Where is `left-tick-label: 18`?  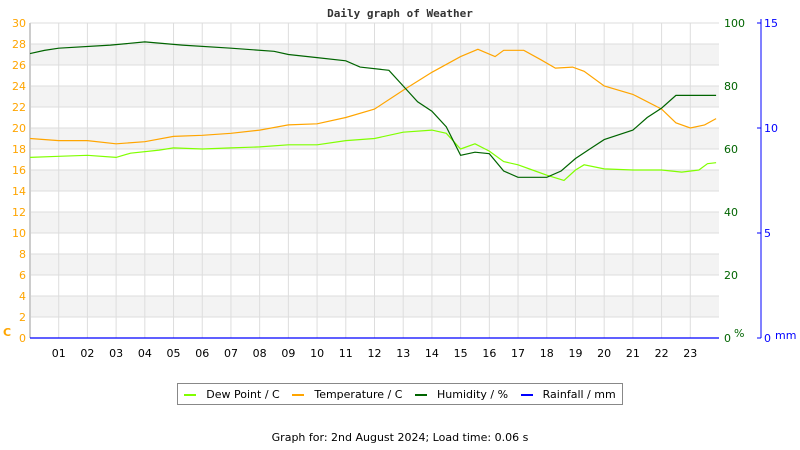 left-tick-label: 18 is located at coordinates (19, 149).